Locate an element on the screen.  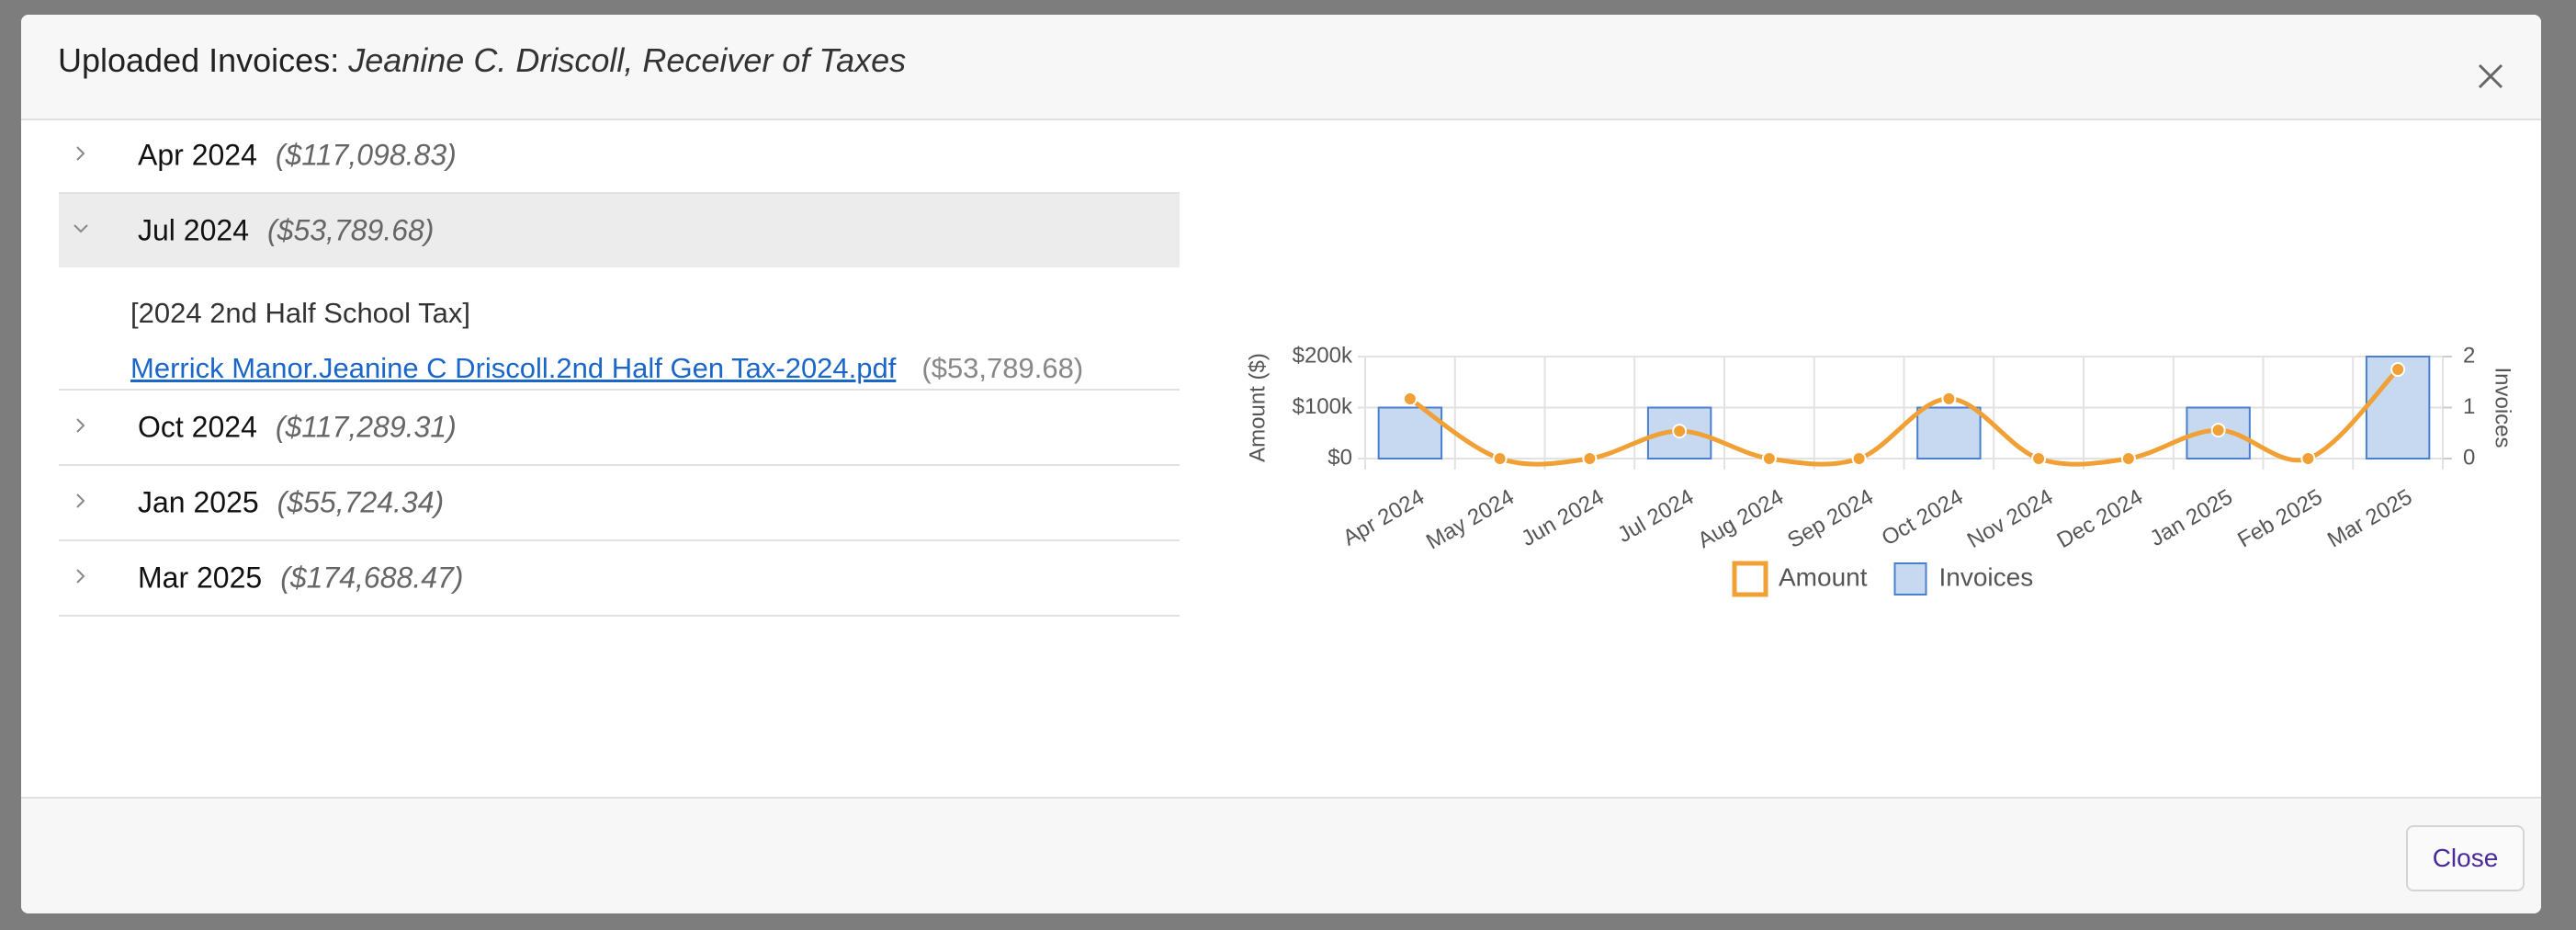
x-tick-label: Nov 2024 is located at coordinates (2010, 518).